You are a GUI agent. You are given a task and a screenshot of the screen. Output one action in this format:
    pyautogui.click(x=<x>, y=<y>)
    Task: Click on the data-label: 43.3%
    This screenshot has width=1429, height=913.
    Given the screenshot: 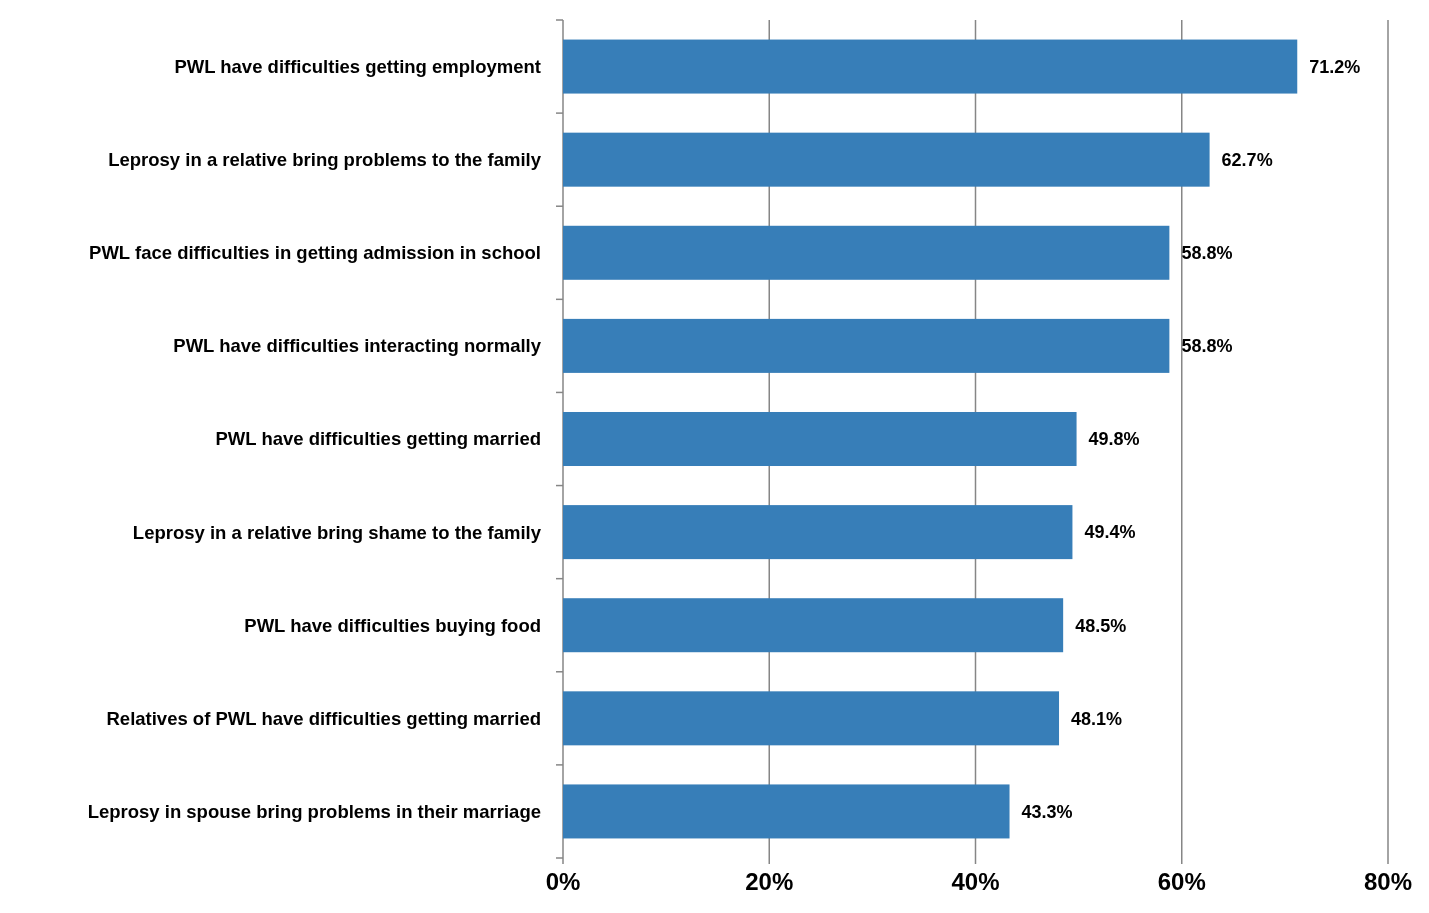 What is the action you would take?
    pyautogui.click(x=1047, y=811)
    